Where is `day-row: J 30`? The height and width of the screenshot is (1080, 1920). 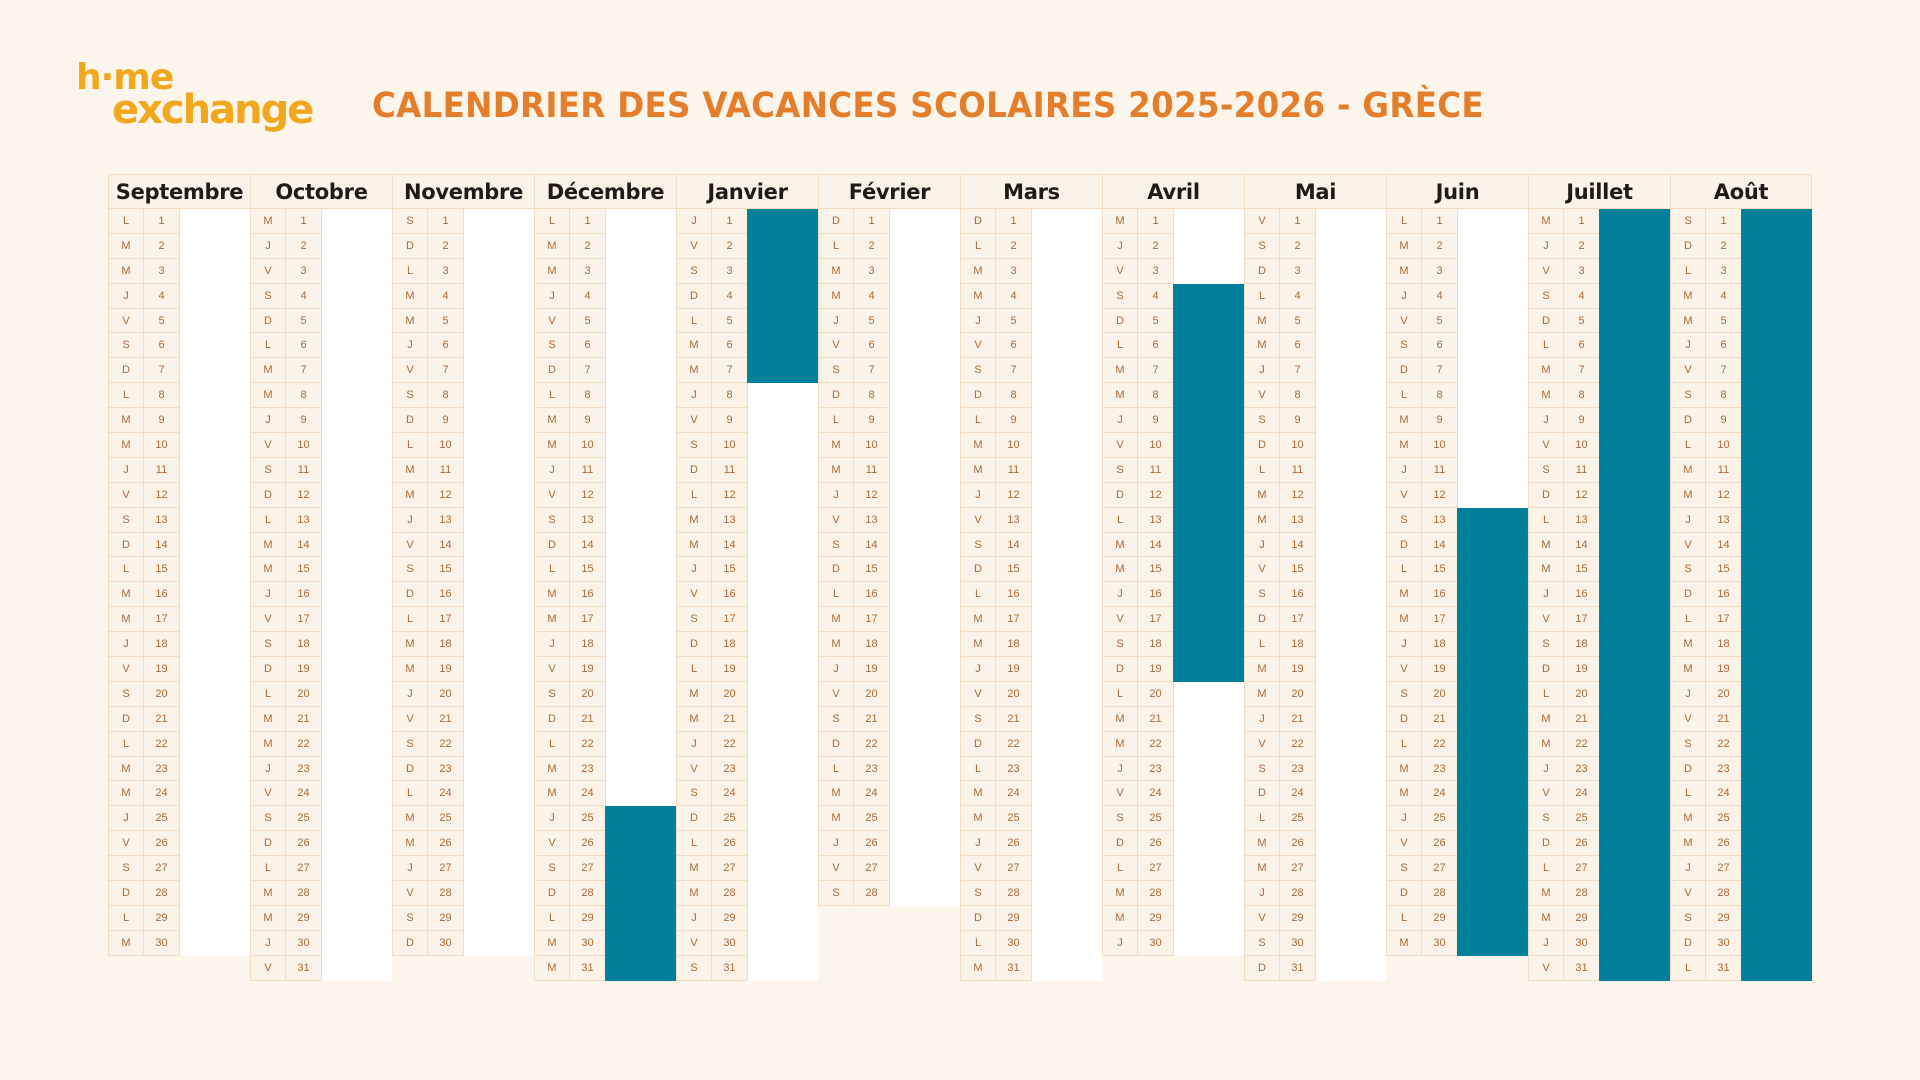 day-row: J 30 is located at coordinates (321, 943).